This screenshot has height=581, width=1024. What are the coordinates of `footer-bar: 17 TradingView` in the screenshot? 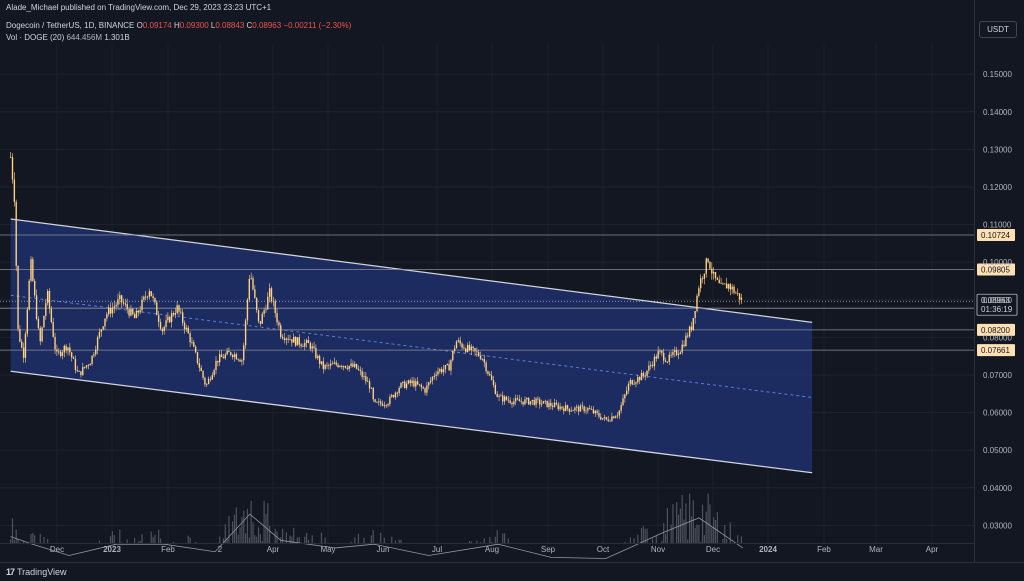 It's located at (512, 571).